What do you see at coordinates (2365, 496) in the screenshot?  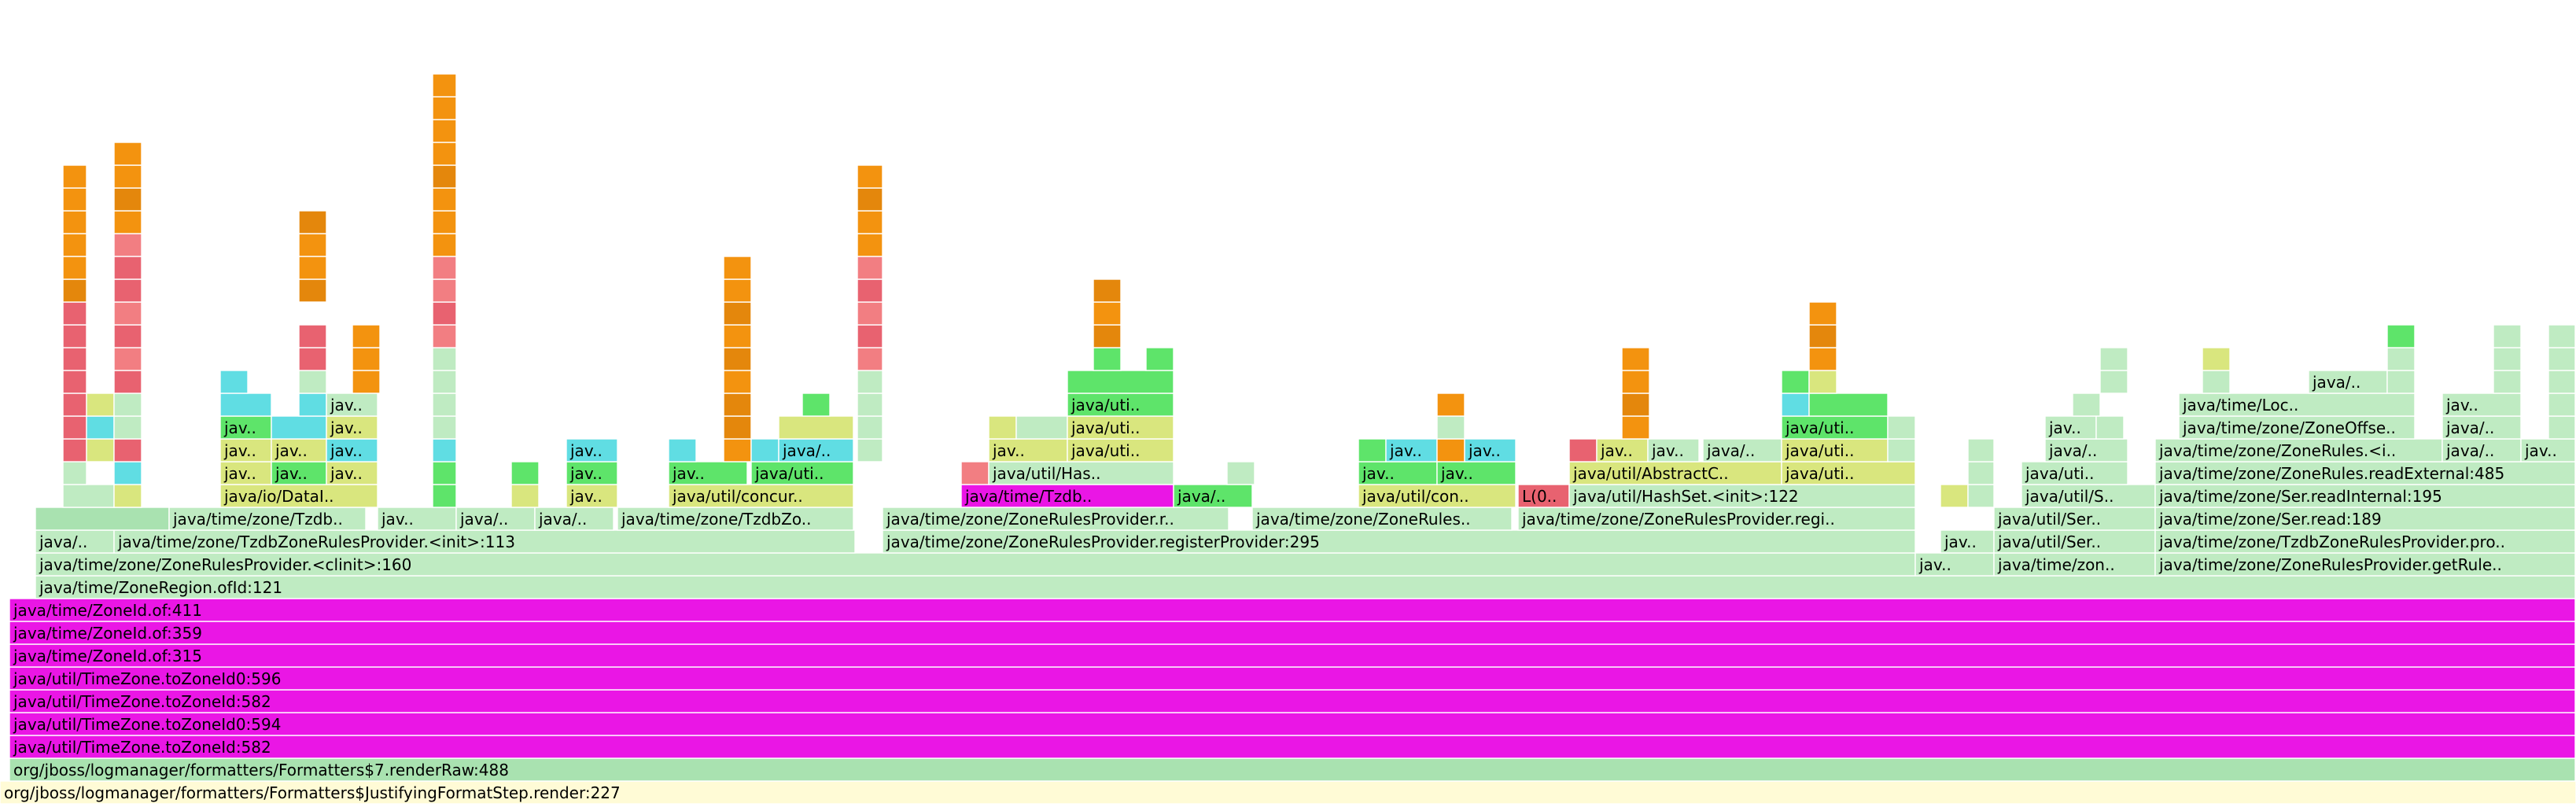 I see `flame-frame: java/time/zone/Ser.readInternal:195` at bounding box center [2365, 496].